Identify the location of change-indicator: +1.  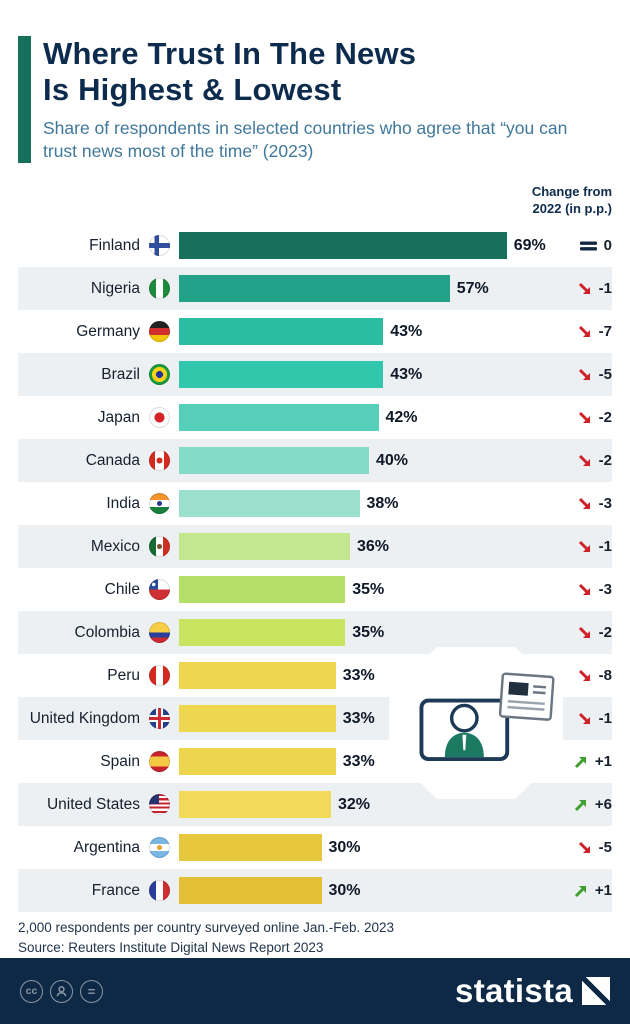
(581, 890).